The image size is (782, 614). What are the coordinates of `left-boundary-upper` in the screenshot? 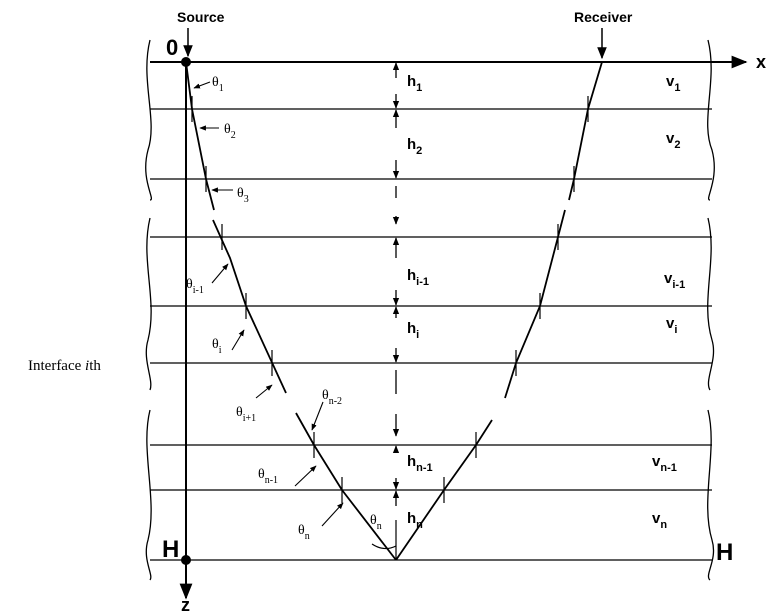 It's located at (148, 120).